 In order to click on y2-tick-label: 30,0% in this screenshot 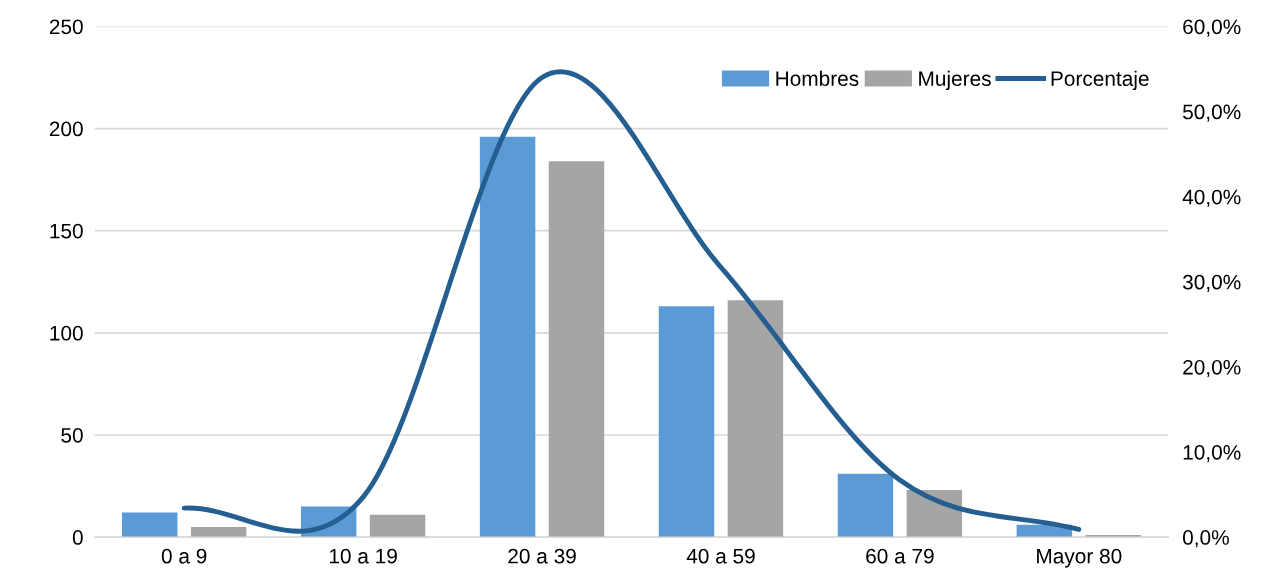, I will do `click(1211, 283)`.